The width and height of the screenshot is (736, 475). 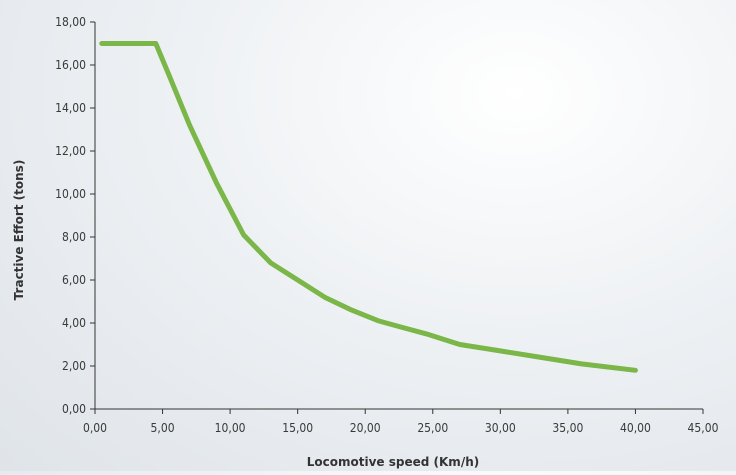 I want to click on x-tick-label: 20,00, so click(x=365, y=428).